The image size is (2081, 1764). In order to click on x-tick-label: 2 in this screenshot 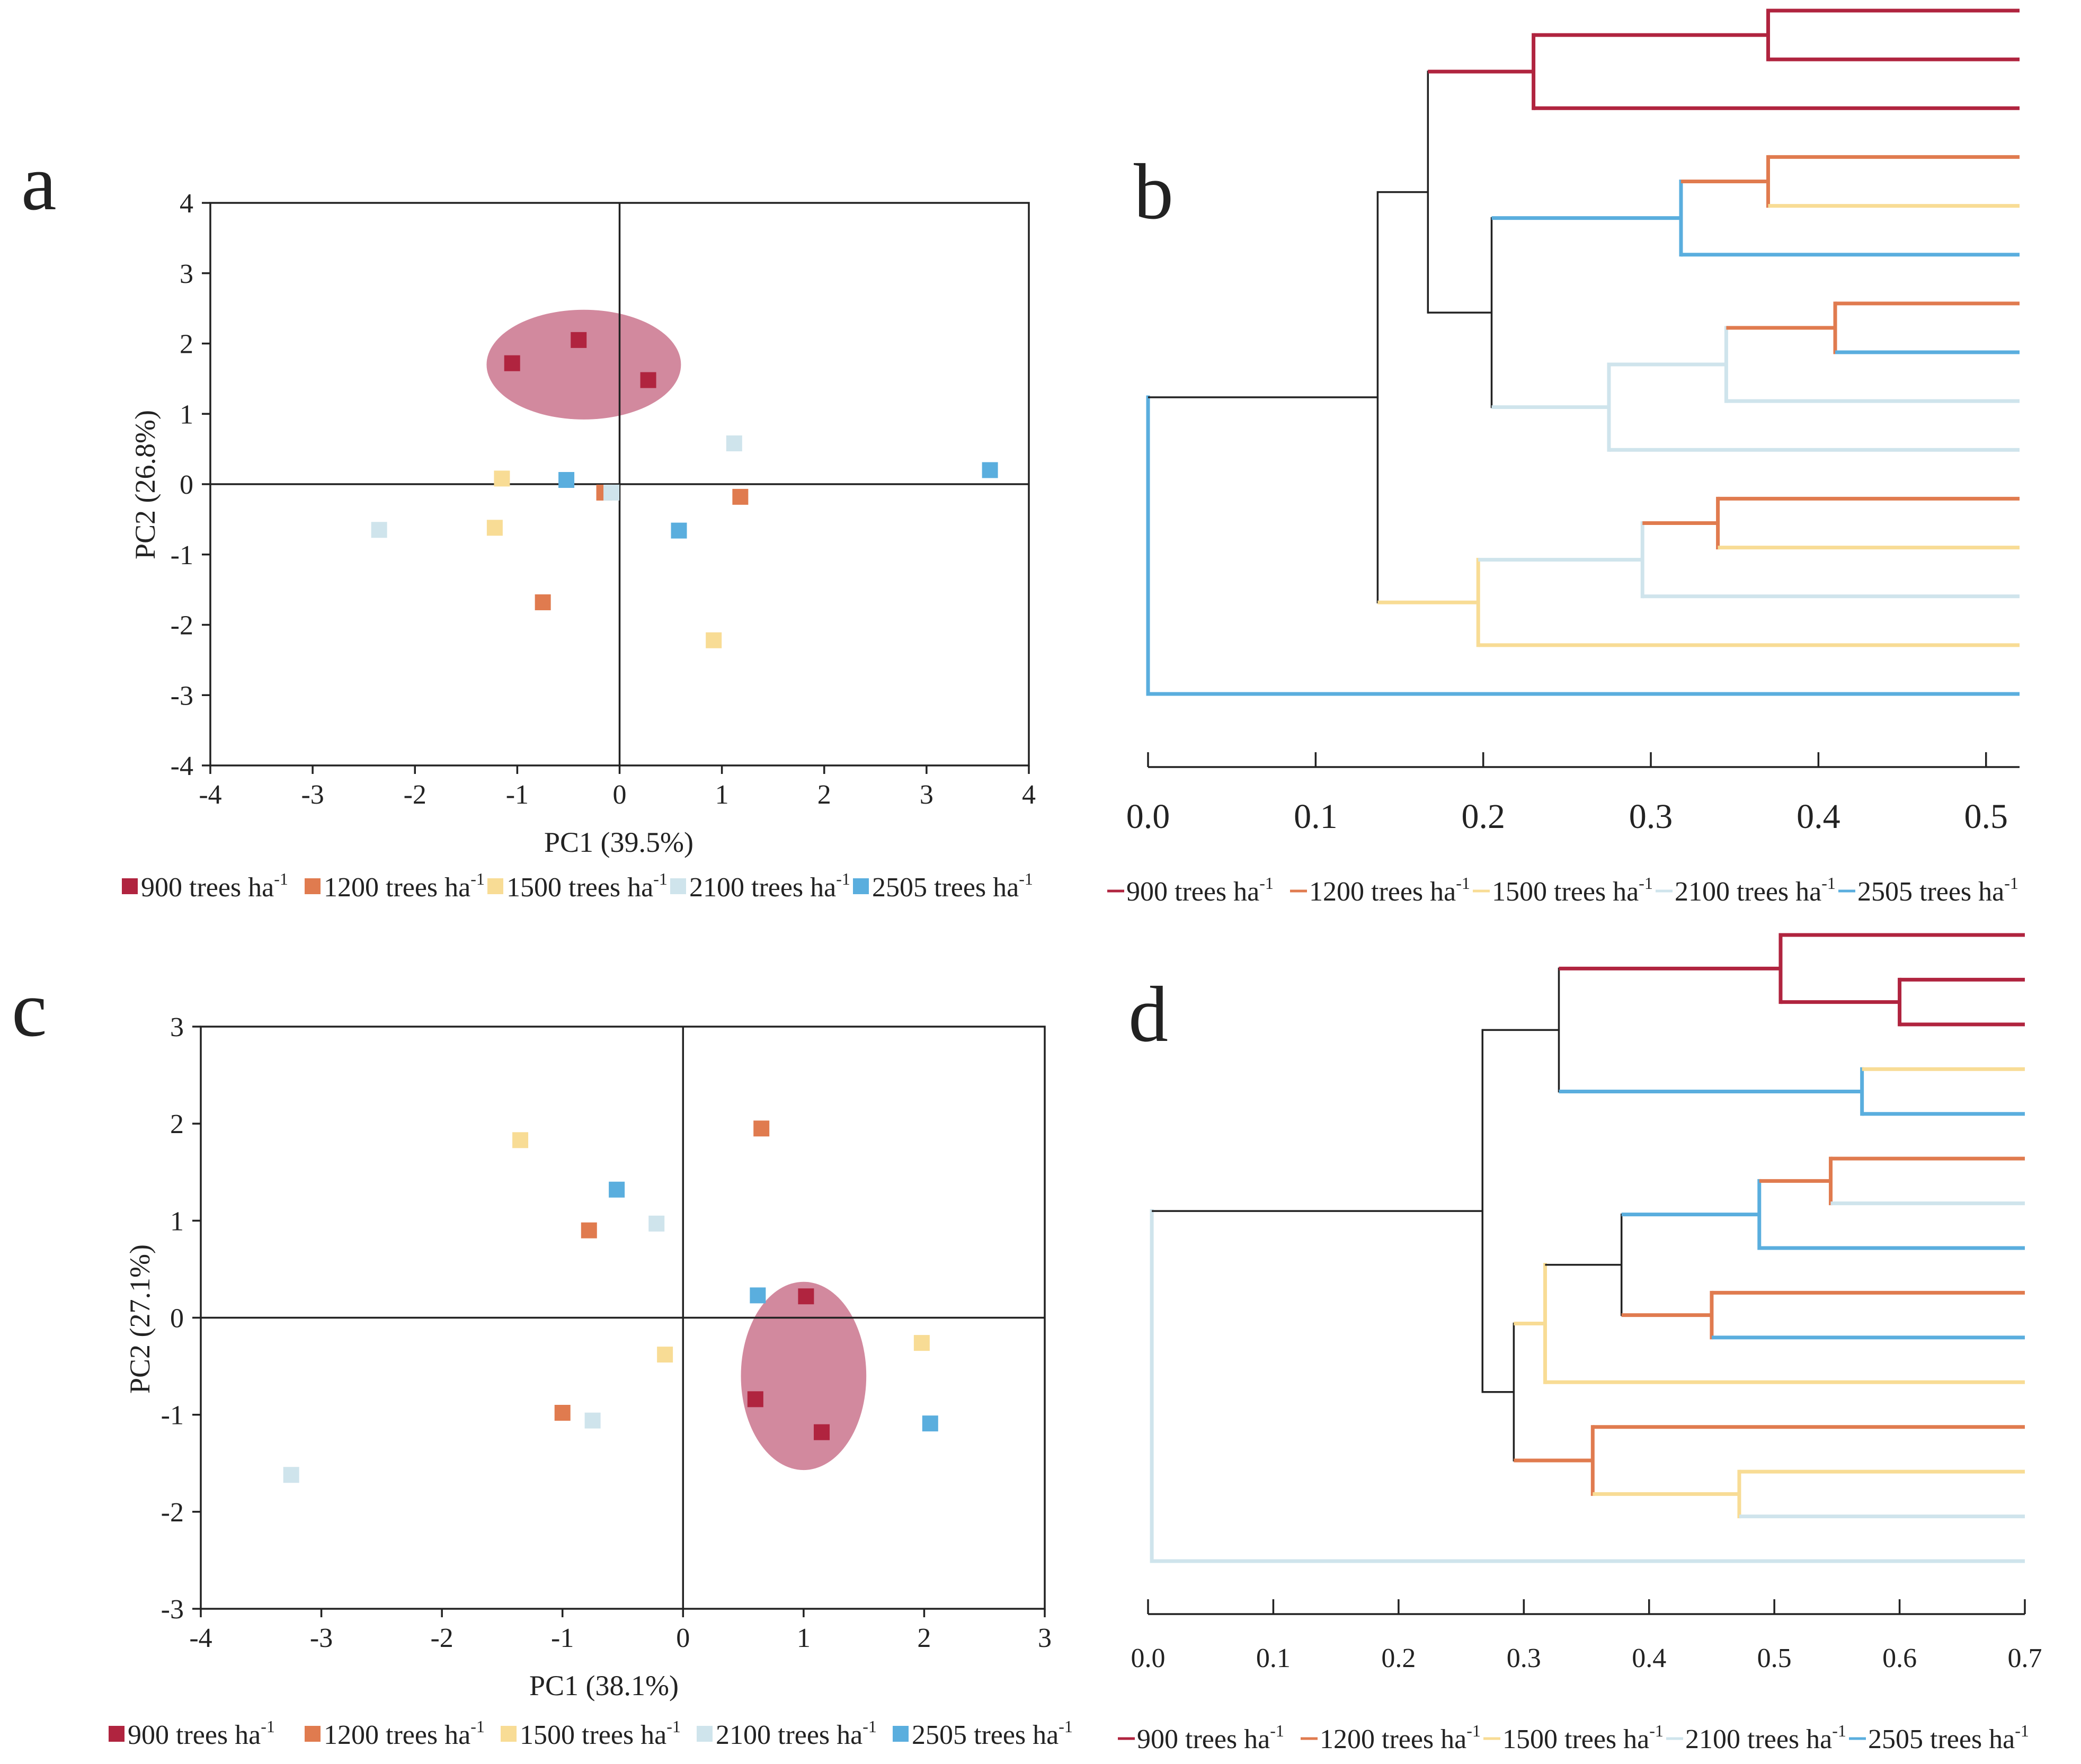, I will do `click(924, 1638)`.